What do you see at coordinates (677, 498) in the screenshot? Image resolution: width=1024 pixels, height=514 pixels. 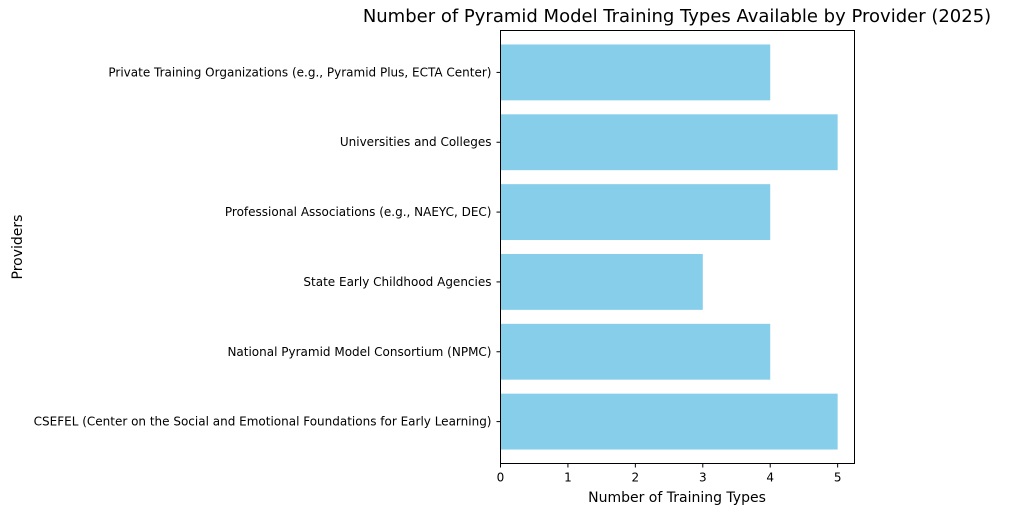 I see `x-axis-label: Number of Training Types` at bounding box center [677, 498].